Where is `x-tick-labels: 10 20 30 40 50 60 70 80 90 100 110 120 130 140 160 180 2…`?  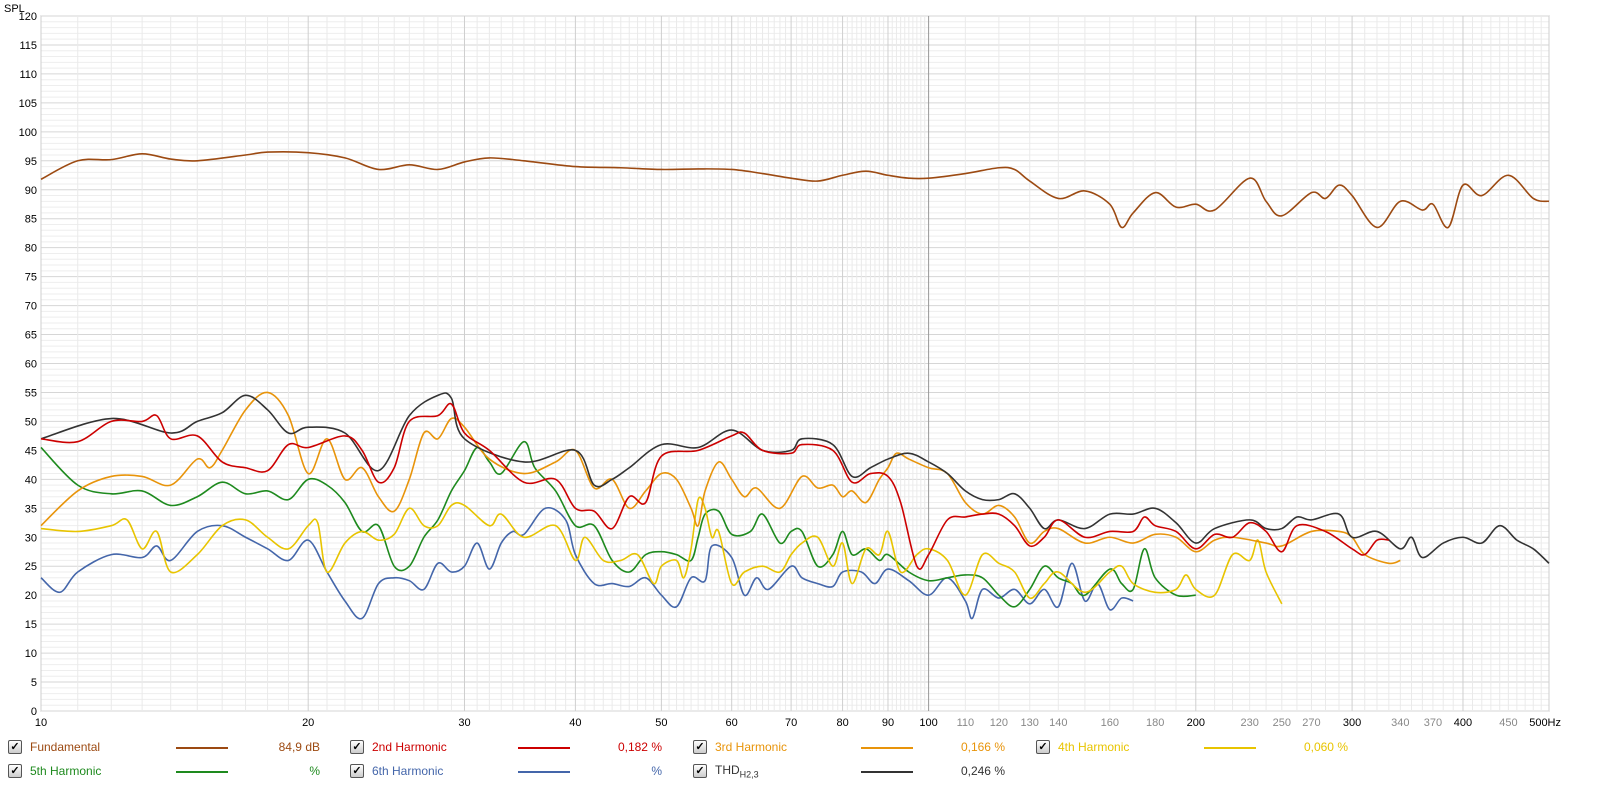
x-tick-labels: 10 20 30 40 50 60 70 80 90 100 110 120 130 140 160 180 2… is located at coordinates (798, 723).